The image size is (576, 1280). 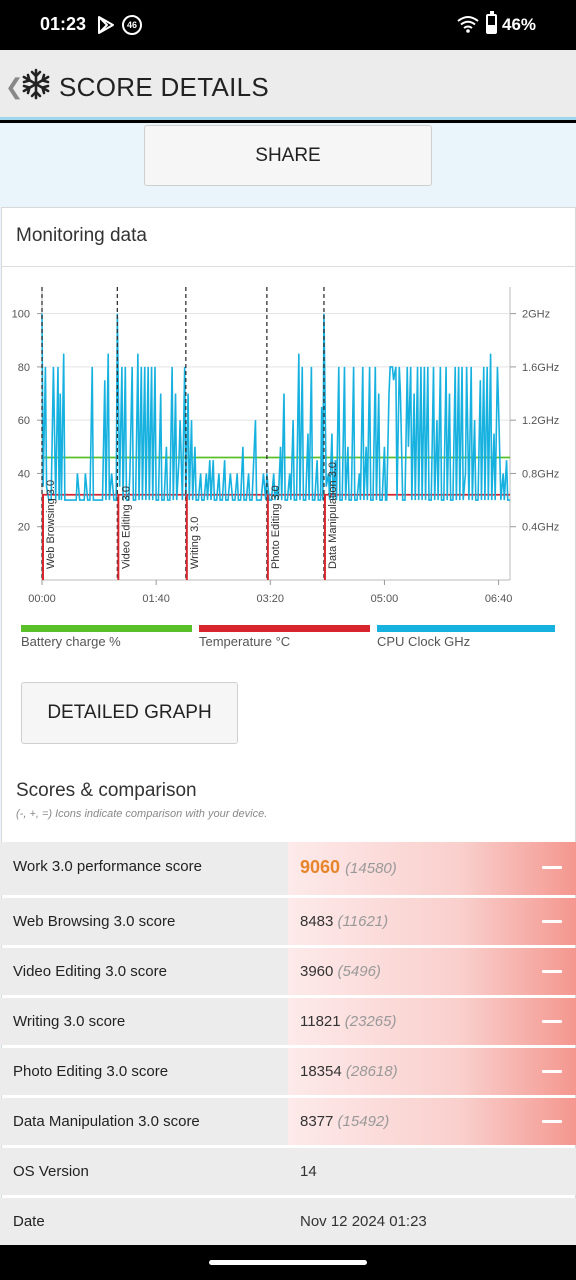 I want to click on info-label: OS Version, so click(x=51, y=1171).